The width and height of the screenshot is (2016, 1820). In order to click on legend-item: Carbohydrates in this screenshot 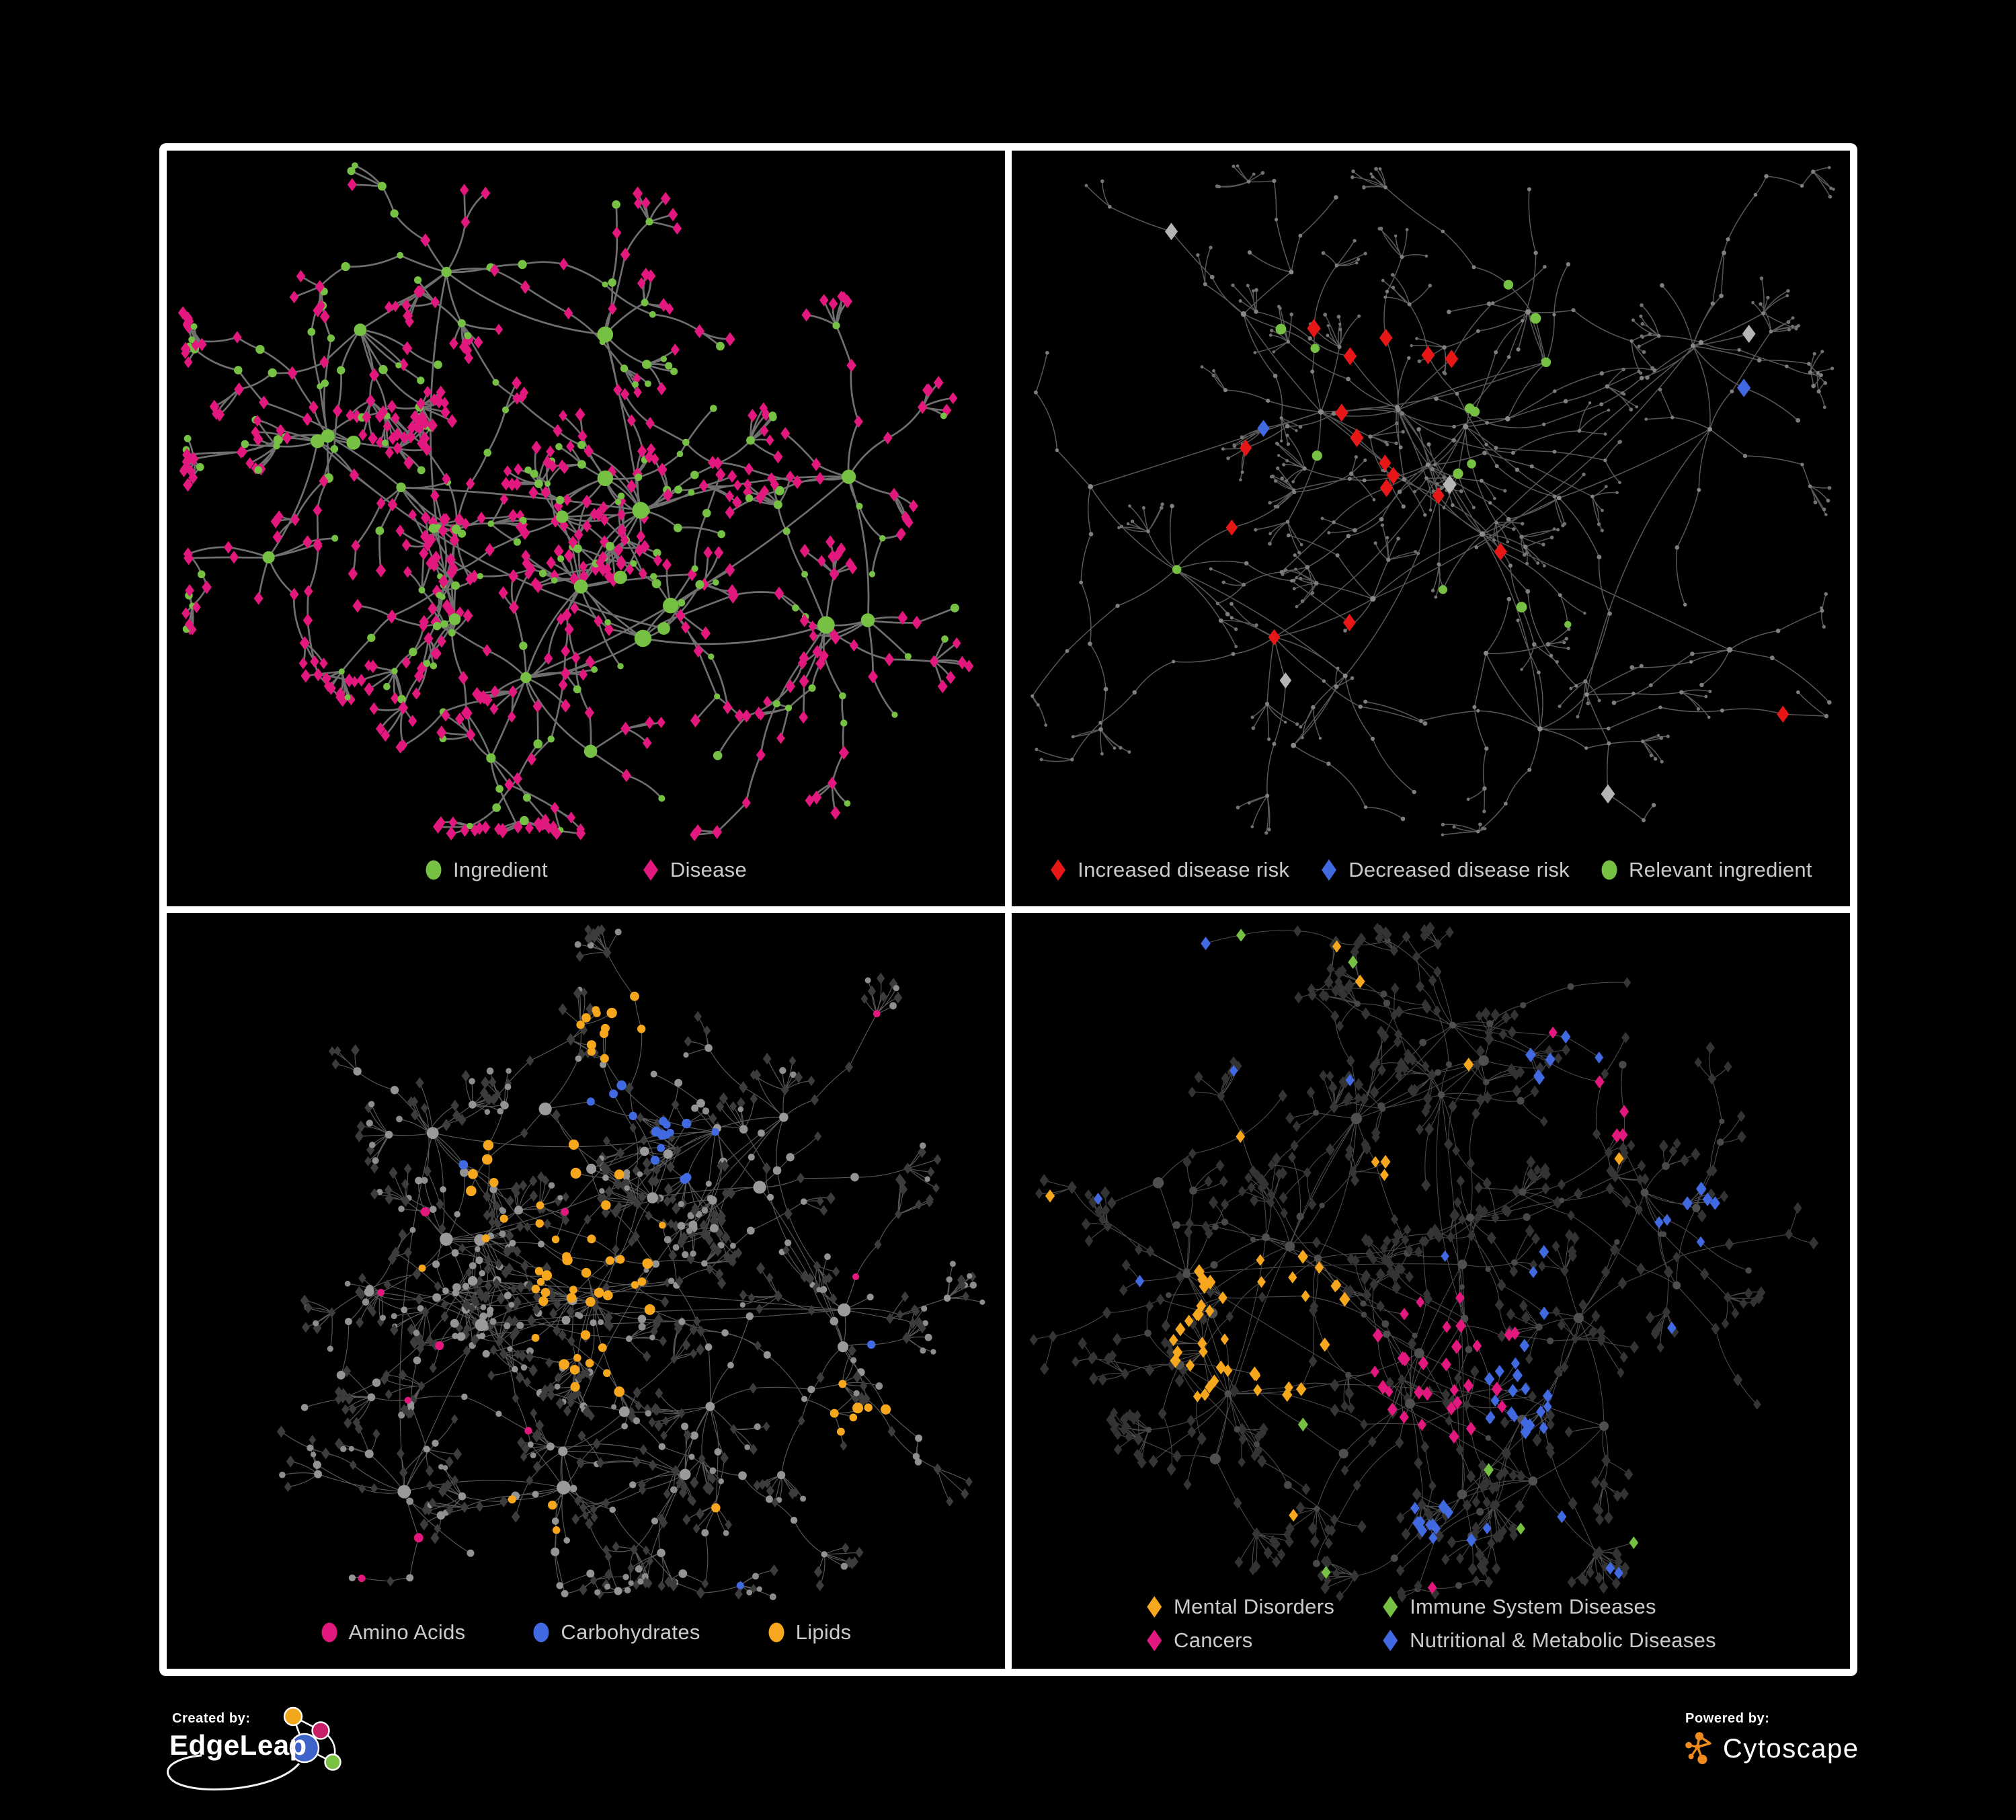, I will do `click(616, 1632)`.